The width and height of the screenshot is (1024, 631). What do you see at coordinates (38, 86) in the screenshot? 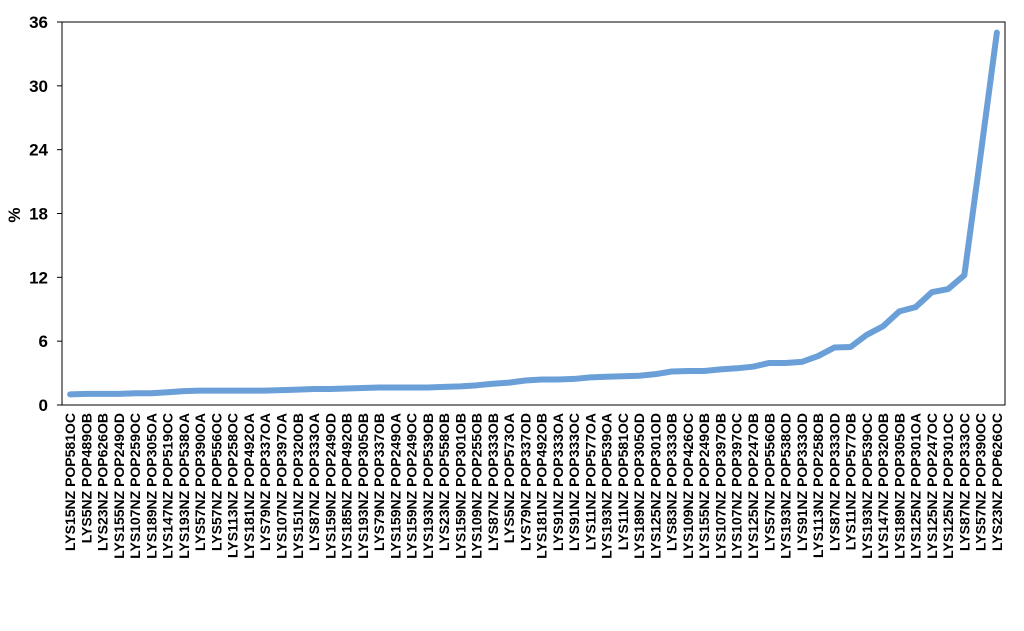
I see `y-tick-label: 30` at bounding box center [38, 86].